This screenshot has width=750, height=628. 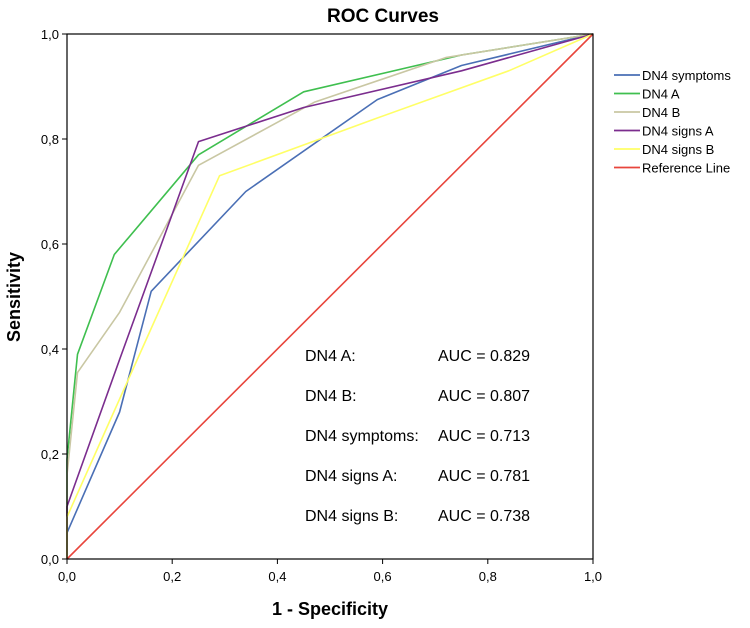 I want to click on y-tick-label: 0,2, so click(x=50, y=454).